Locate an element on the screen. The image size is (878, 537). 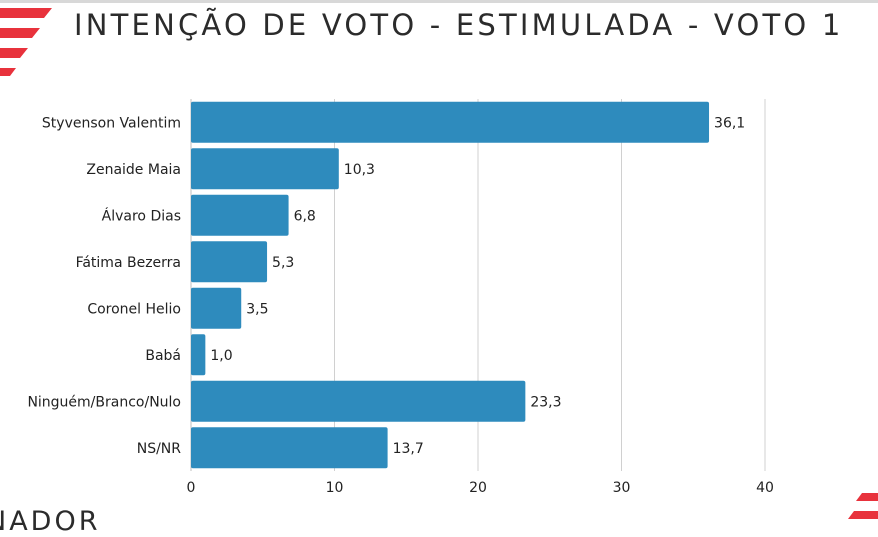
value-label: 36,1 is located at coordinates (729, 123).